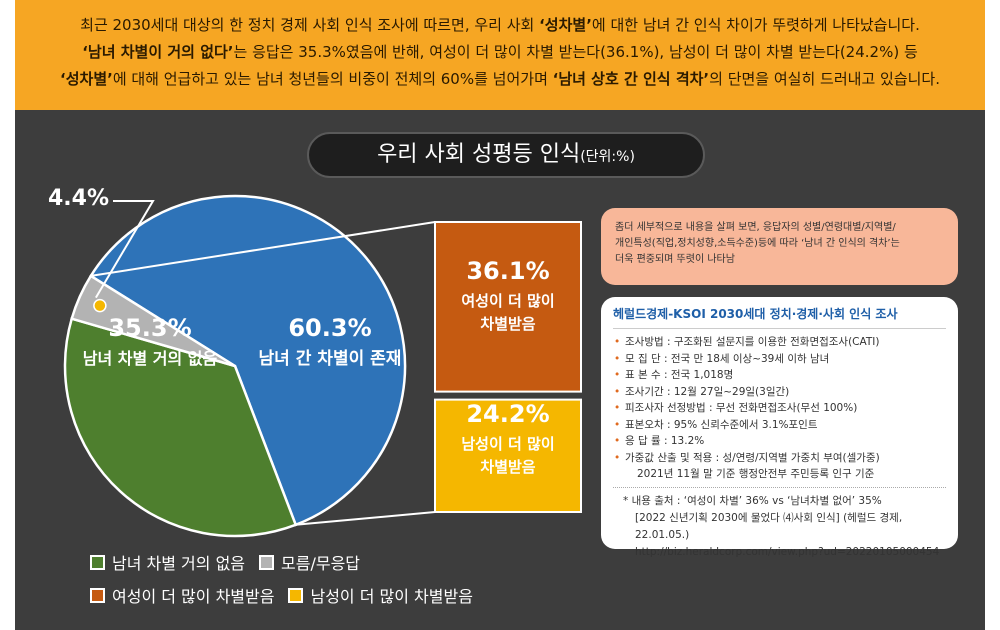  Describe the element at coordinates (365, 518) in the screenshot. I see `connector-line-bottom` at that location.